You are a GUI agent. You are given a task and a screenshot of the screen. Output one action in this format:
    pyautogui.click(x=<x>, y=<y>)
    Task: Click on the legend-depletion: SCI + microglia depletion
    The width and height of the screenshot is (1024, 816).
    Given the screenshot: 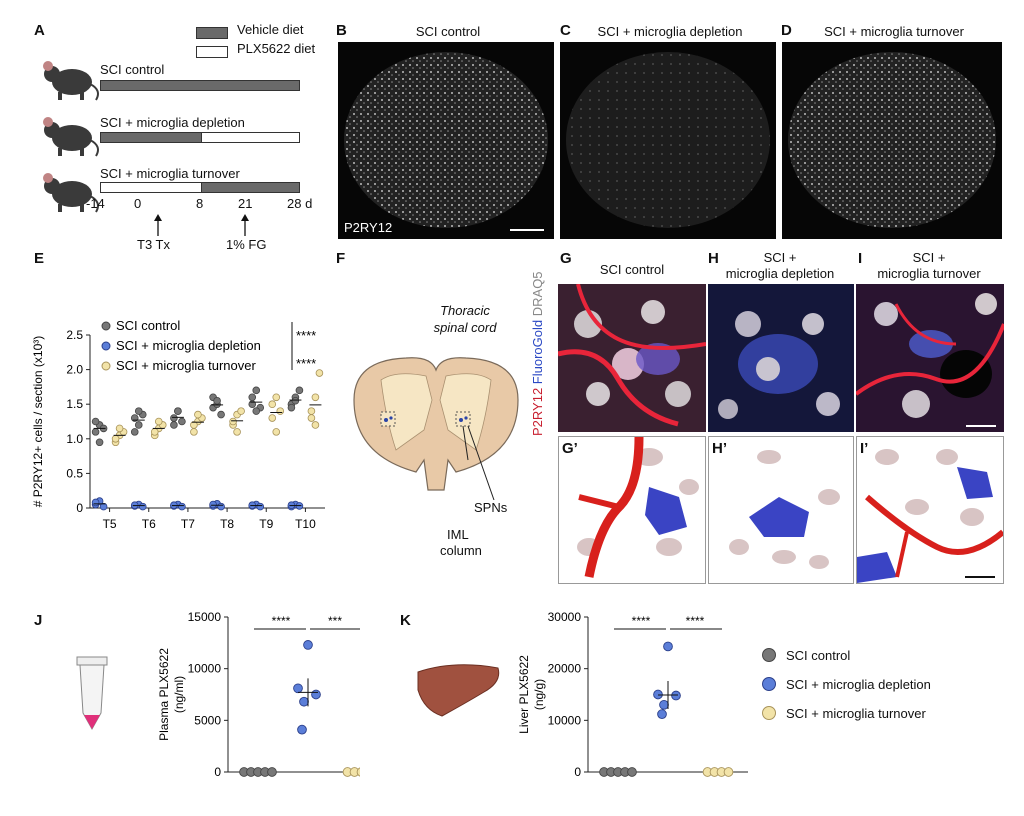 What is the action you would take?
    pyautogui.click(x=858, y=684)
    